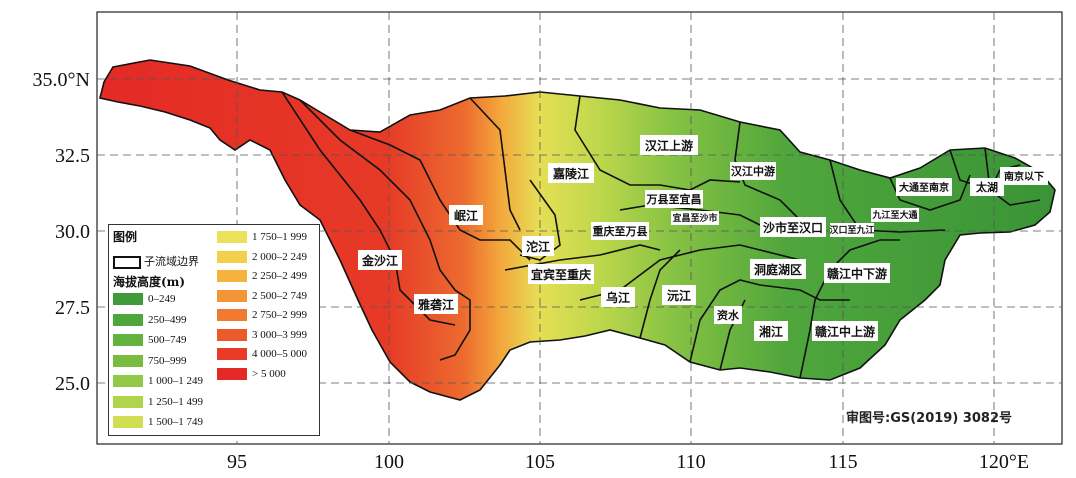 The height and width of the screenshot is (478, 1076). I want to click on map-approval-number: 审图号:GS(2019) 3082号, so click(929, 418).